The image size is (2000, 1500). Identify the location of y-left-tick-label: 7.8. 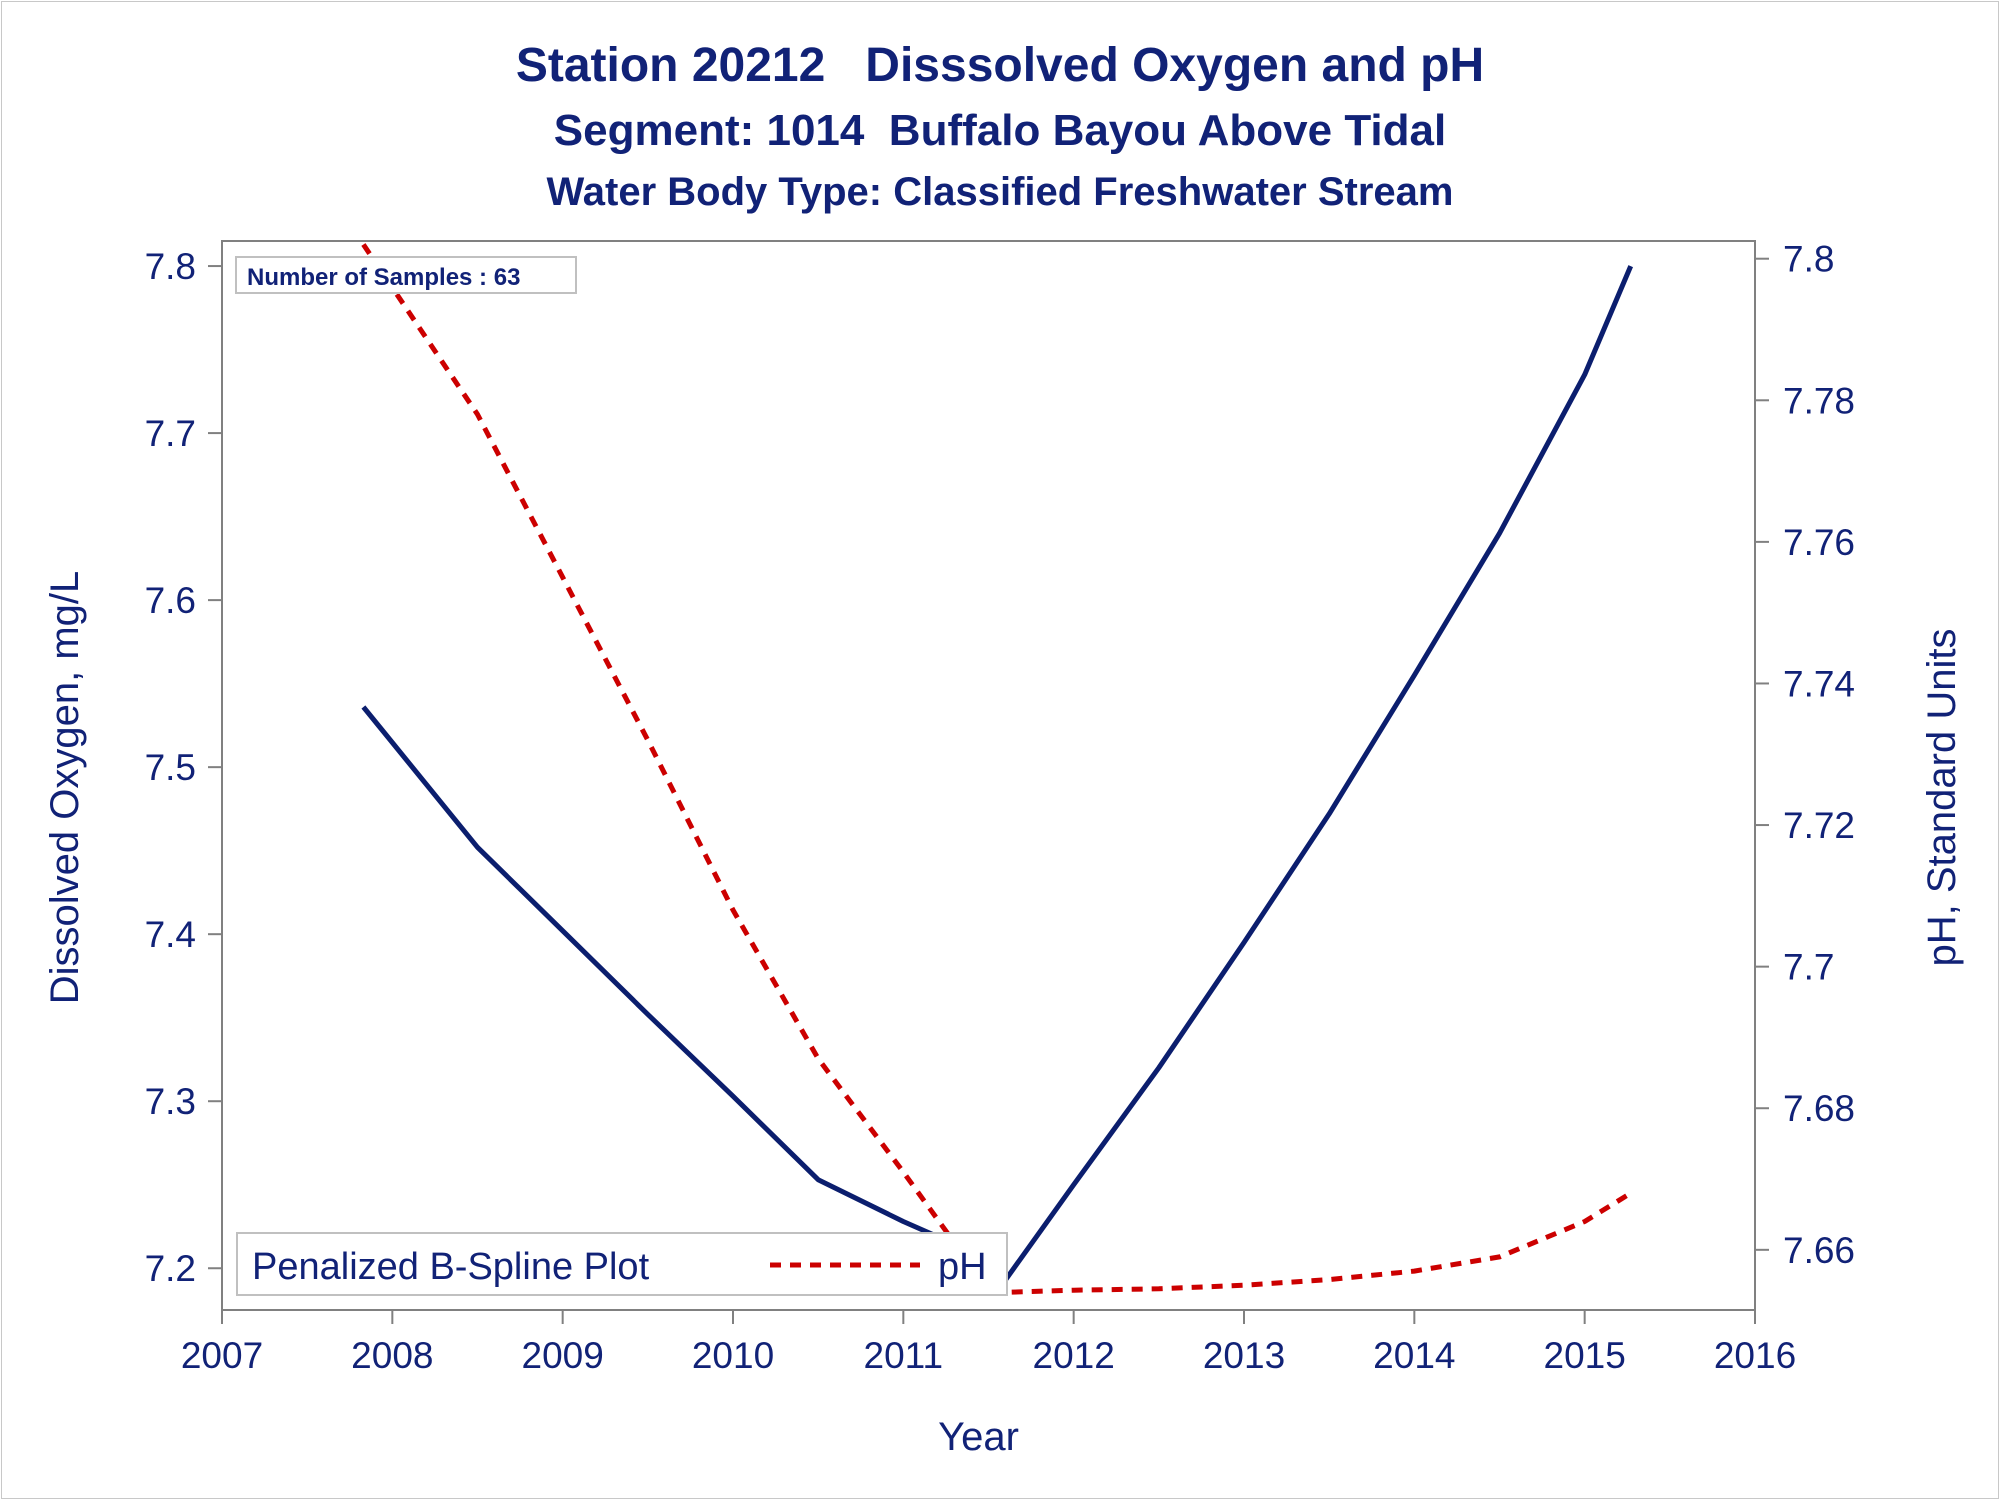
(170, 266).